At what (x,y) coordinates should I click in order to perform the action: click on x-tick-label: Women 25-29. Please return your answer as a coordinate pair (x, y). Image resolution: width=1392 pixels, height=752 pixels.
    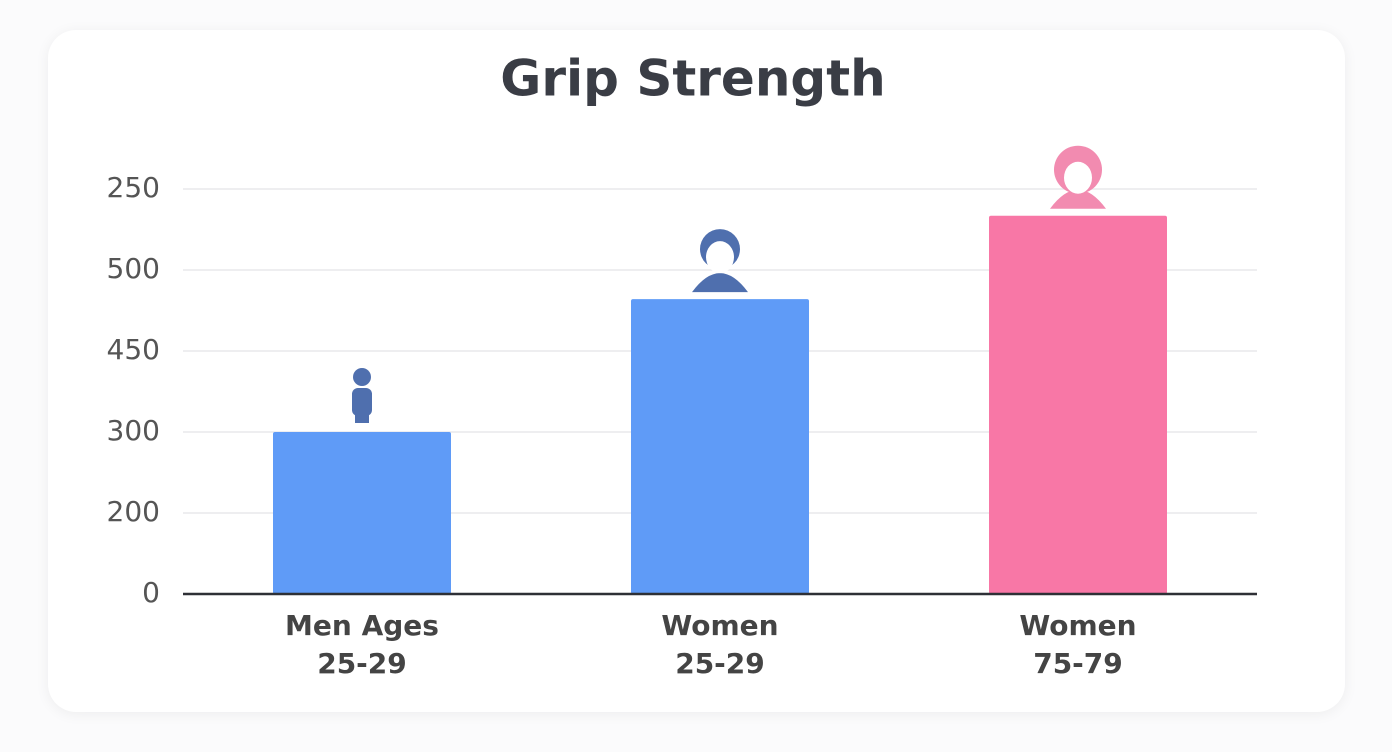
    Looking at the image, I should click on (720, 644).